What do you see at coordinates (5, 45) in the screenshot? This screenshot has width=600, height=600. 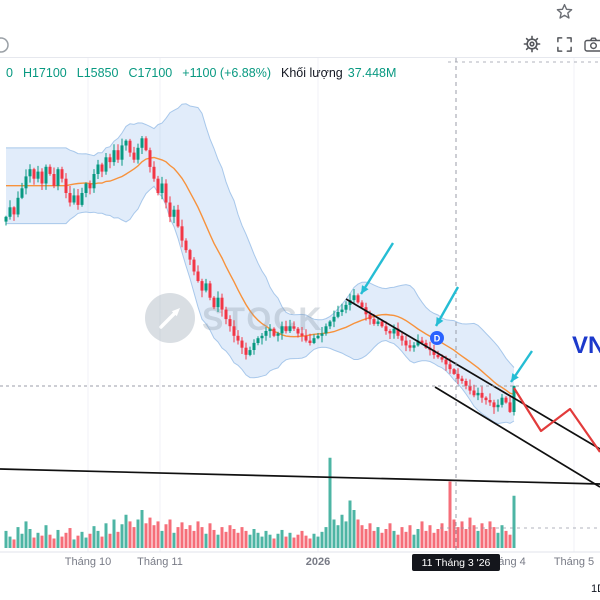 I see `partial-left-icon` at bounding box center [5, 45].